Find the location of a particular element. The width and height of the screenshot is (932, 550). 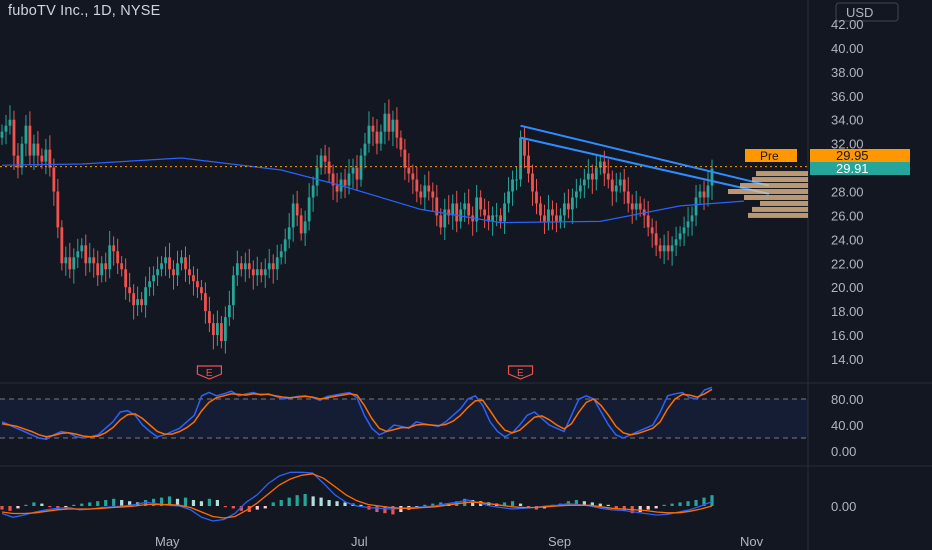

currency-box is located at coordinates (867, 12).